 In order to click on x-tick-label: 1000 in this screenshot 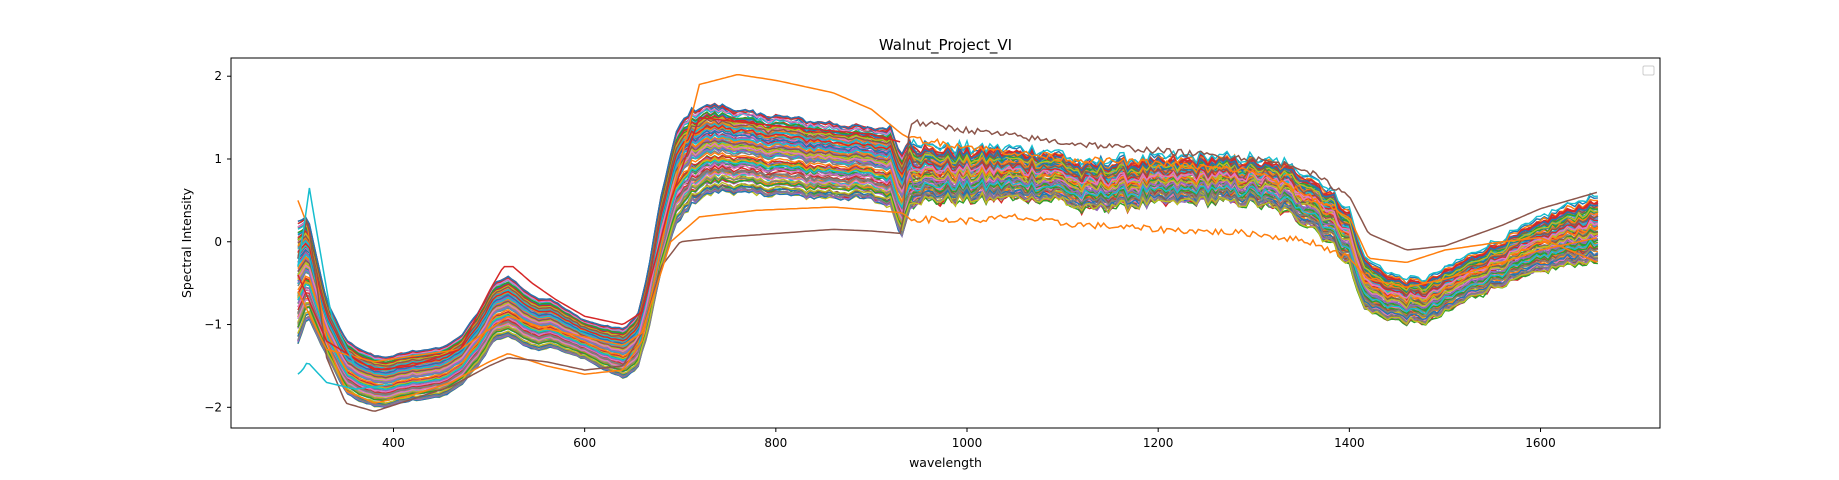, I will do `click(967, 443)`.